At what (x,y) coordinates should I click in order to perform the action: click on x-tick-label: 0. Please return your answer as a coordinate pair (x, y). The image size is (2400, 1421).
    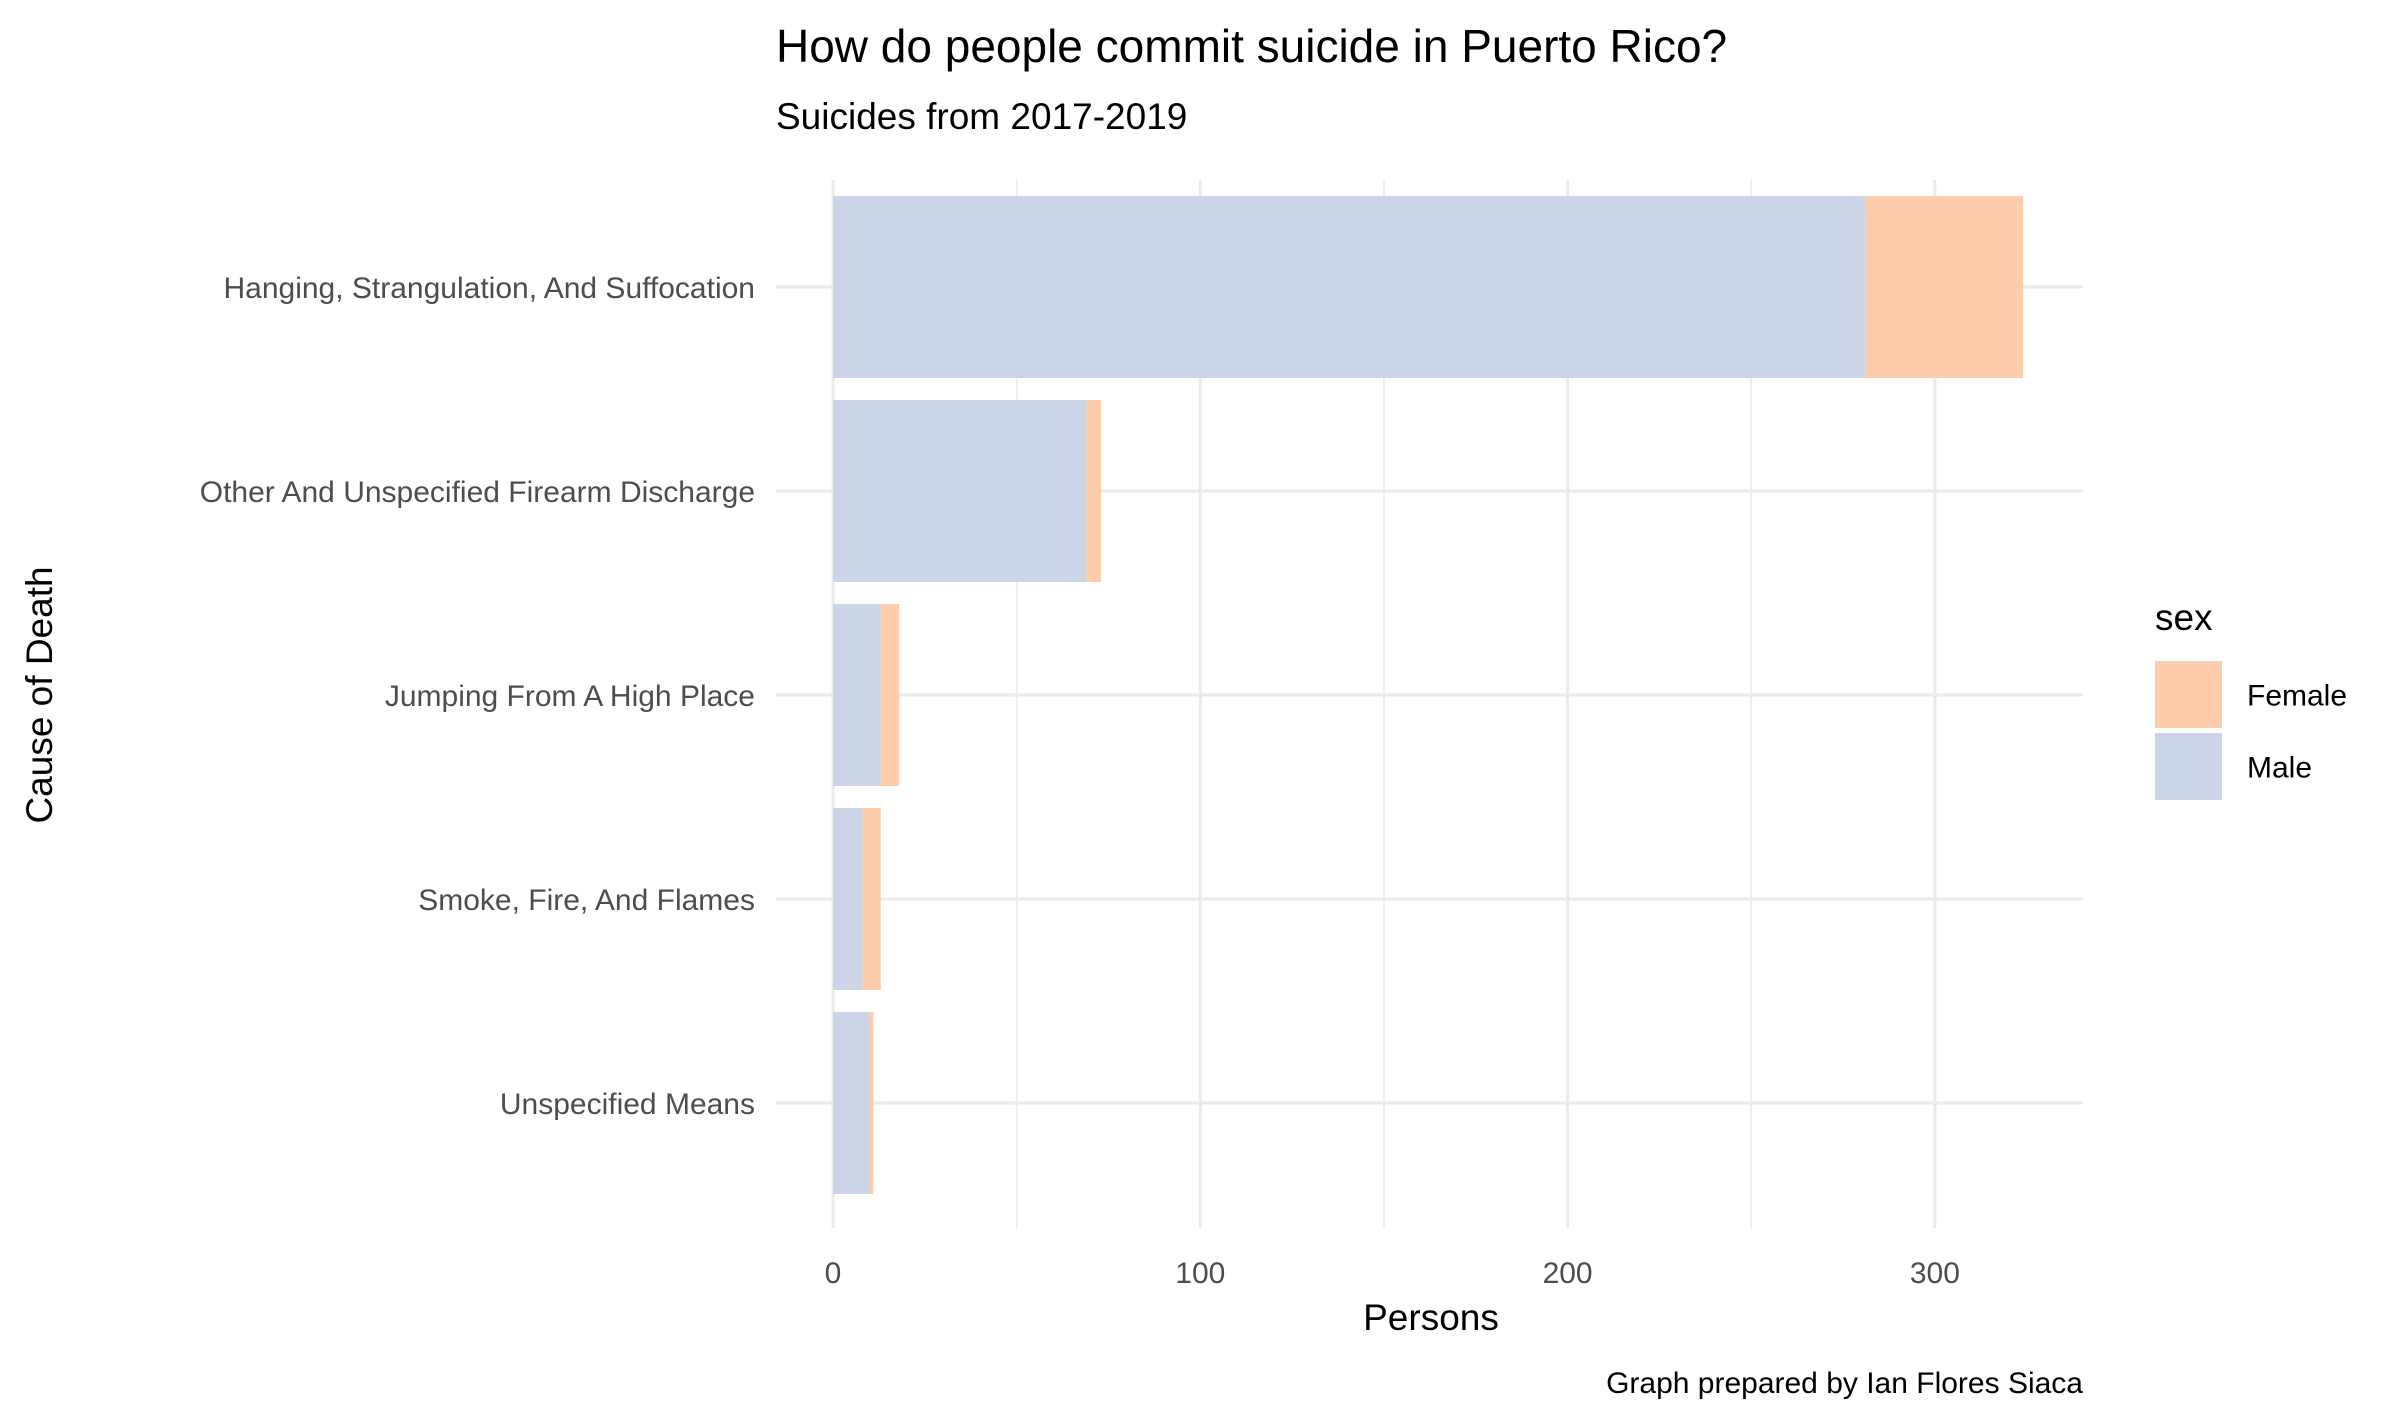
    Looking at the image, I should click on (833, 1273).